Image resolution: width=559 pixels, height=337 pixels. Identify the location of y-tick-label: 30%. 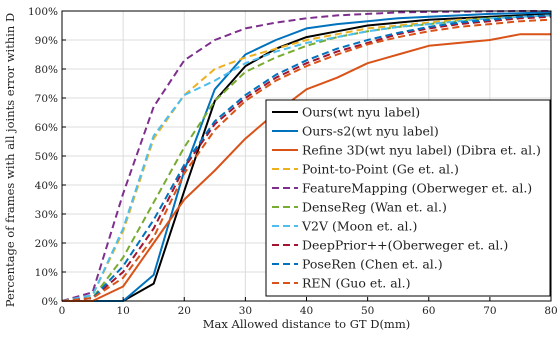
(46, 215).